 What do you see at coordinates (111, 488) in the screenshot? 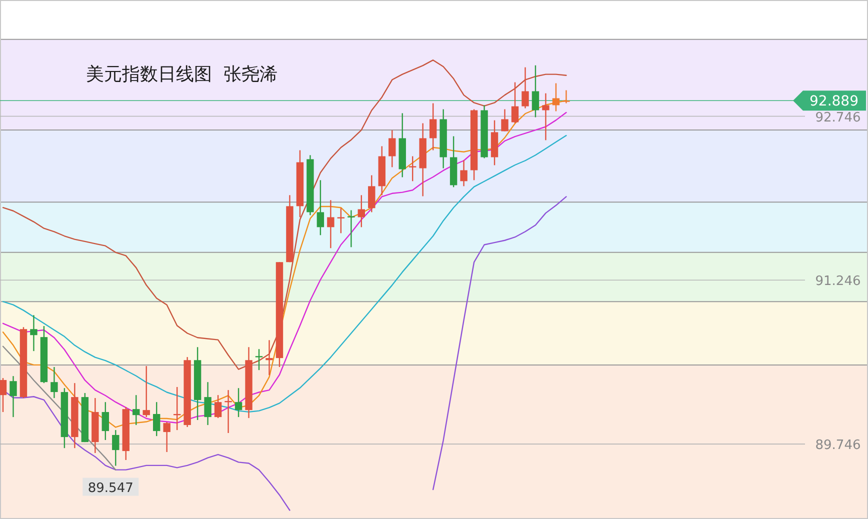
I see `annotation: 89.547` at bounding box center [111, 488].